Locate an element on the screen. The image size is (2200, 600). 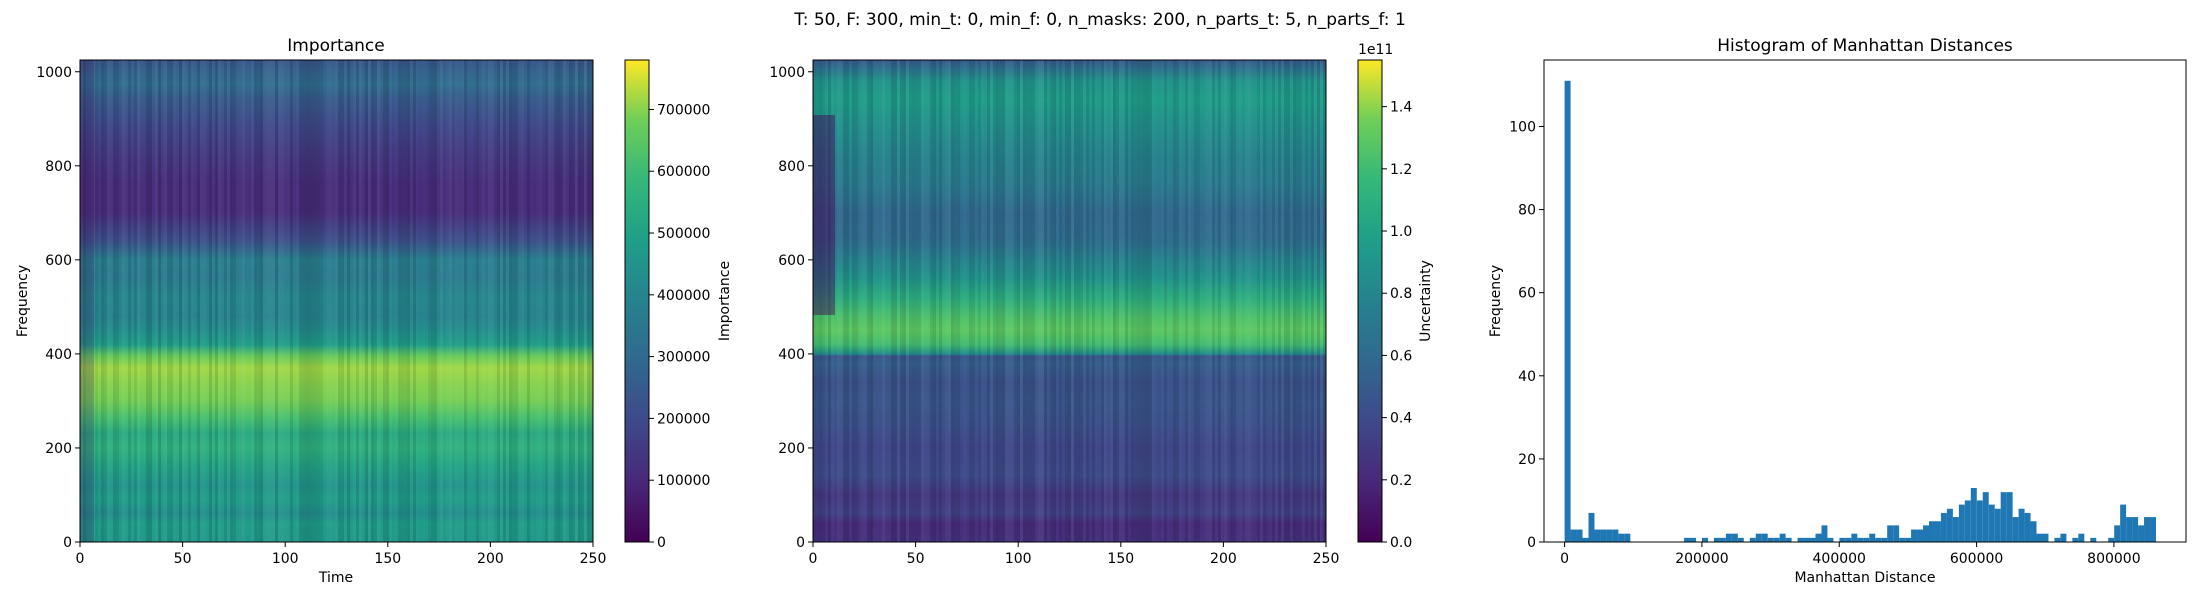
colorbar-tick-label: 1.4 is located at coordinates (1401, 108).